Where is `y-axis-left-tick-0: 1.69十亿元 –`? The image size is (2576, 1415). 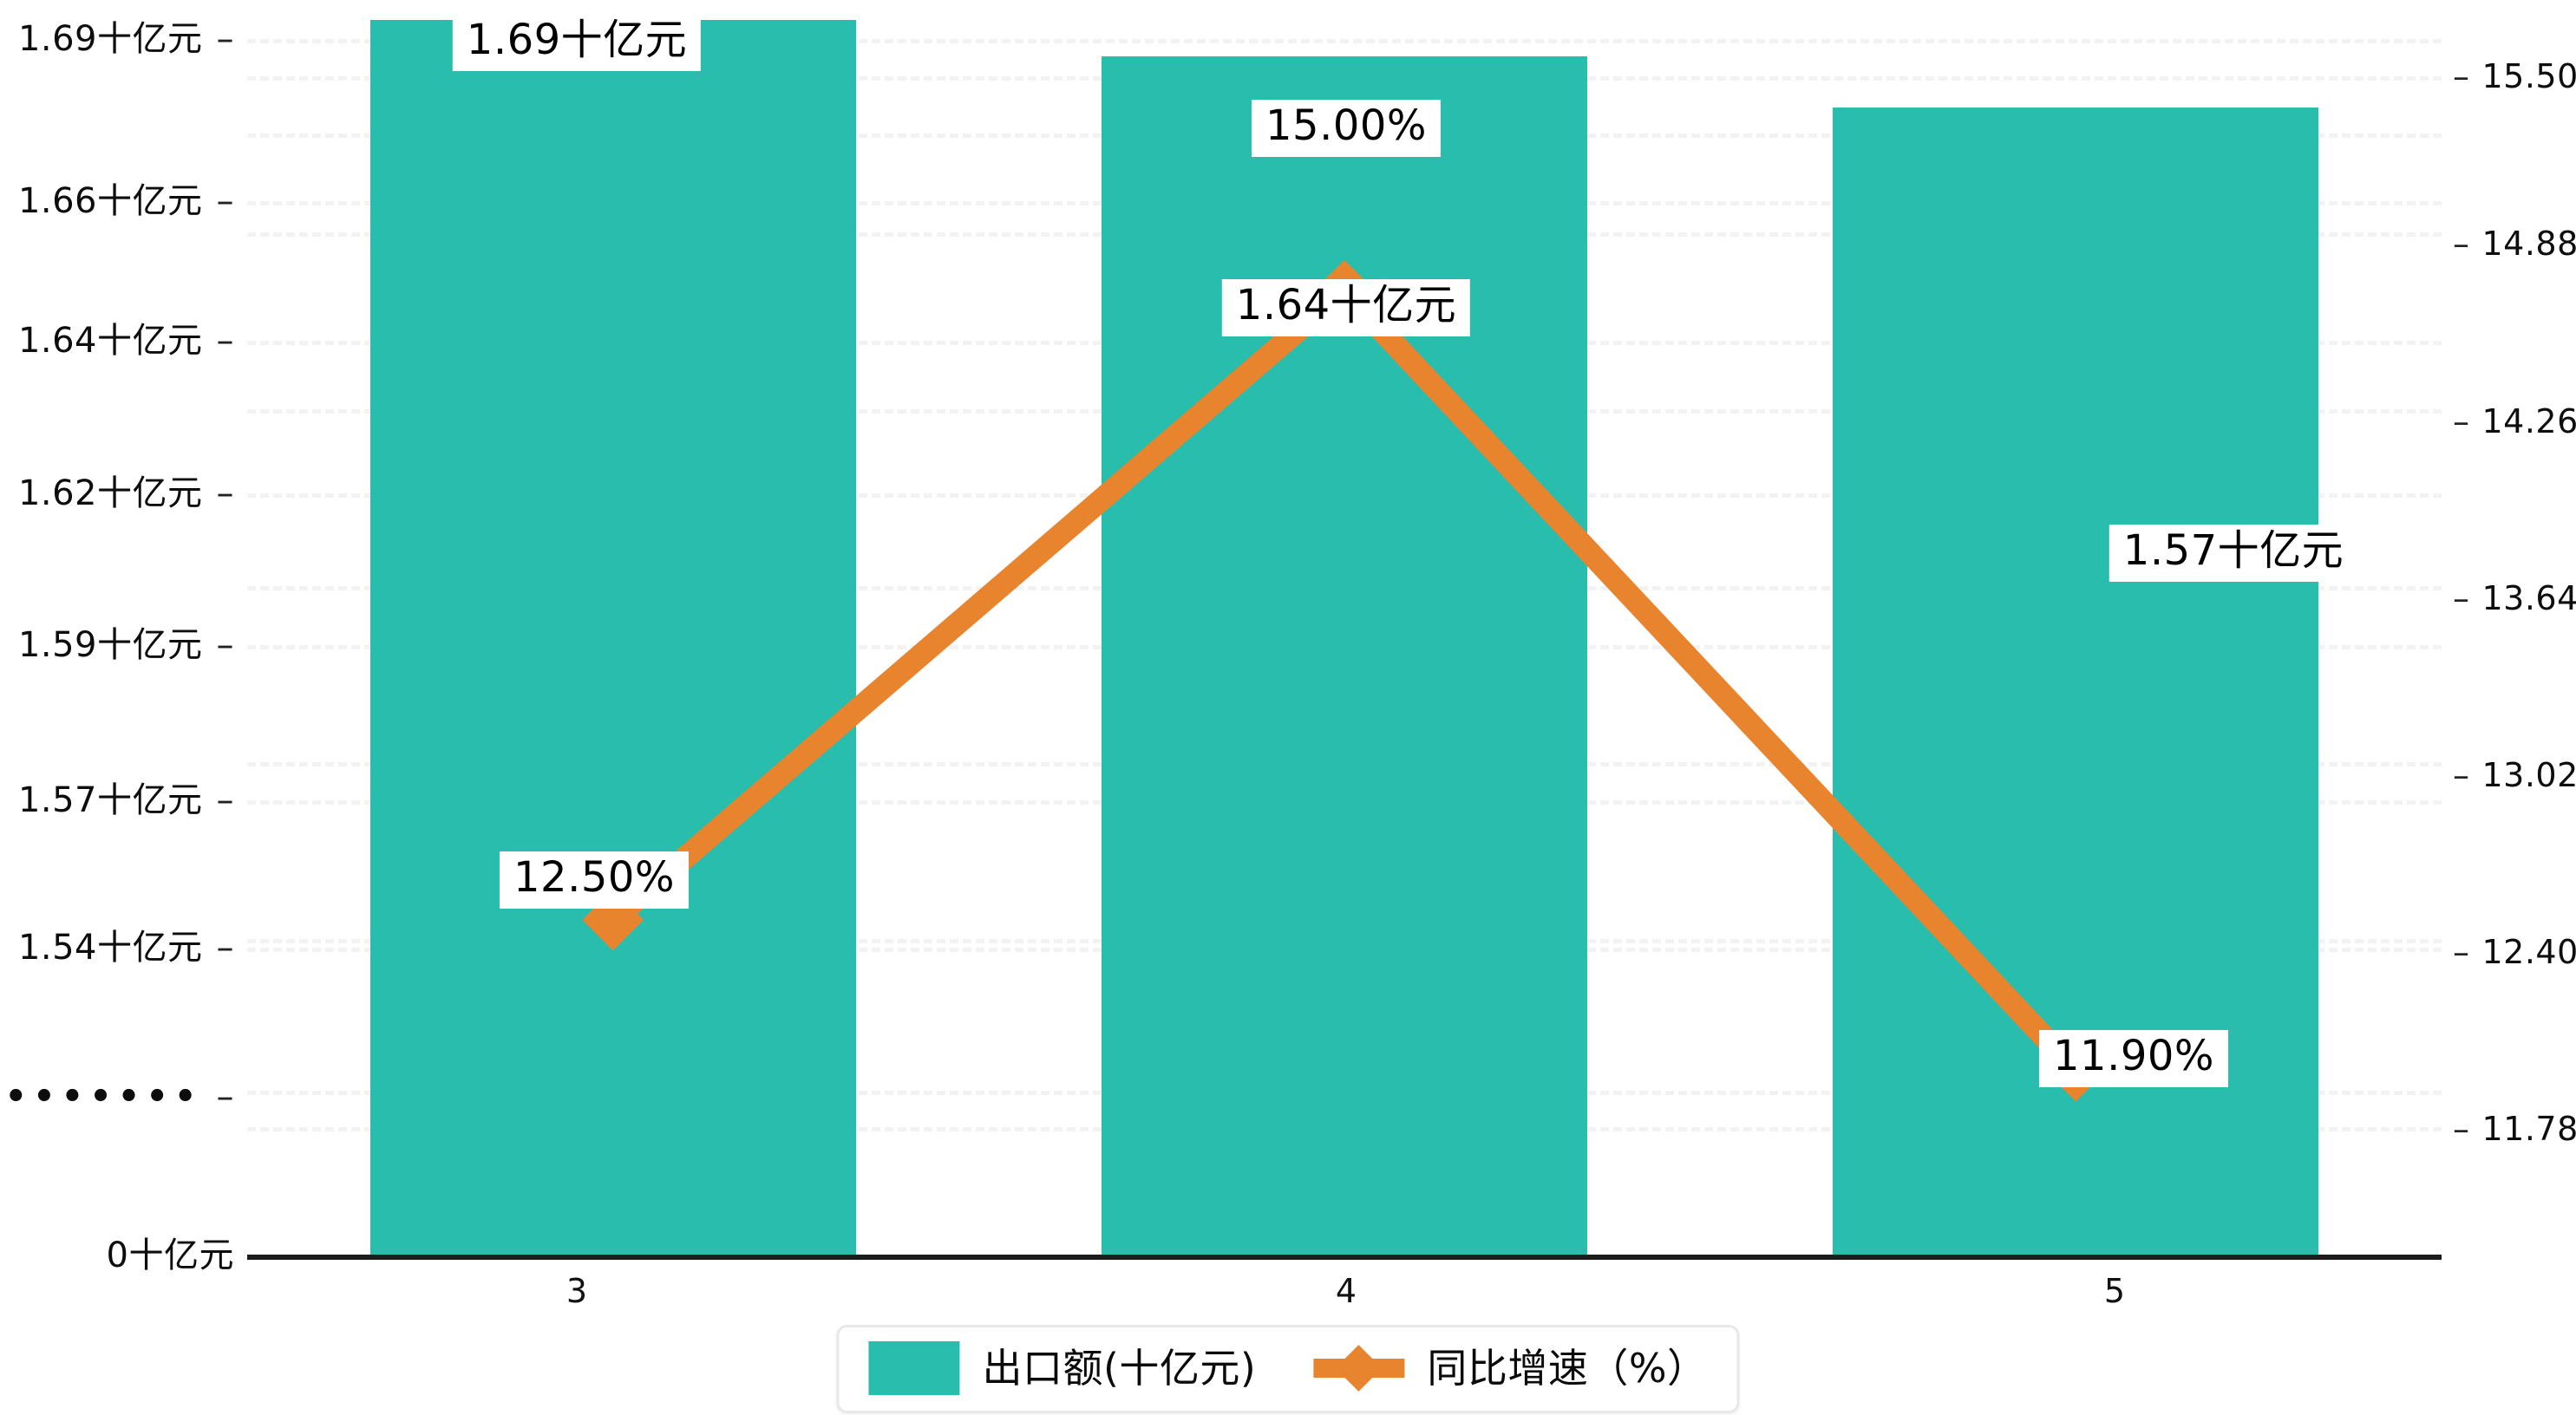 y-axis-left-tick-0: 1.69十亿元 – is located at coordinates (126, 39).